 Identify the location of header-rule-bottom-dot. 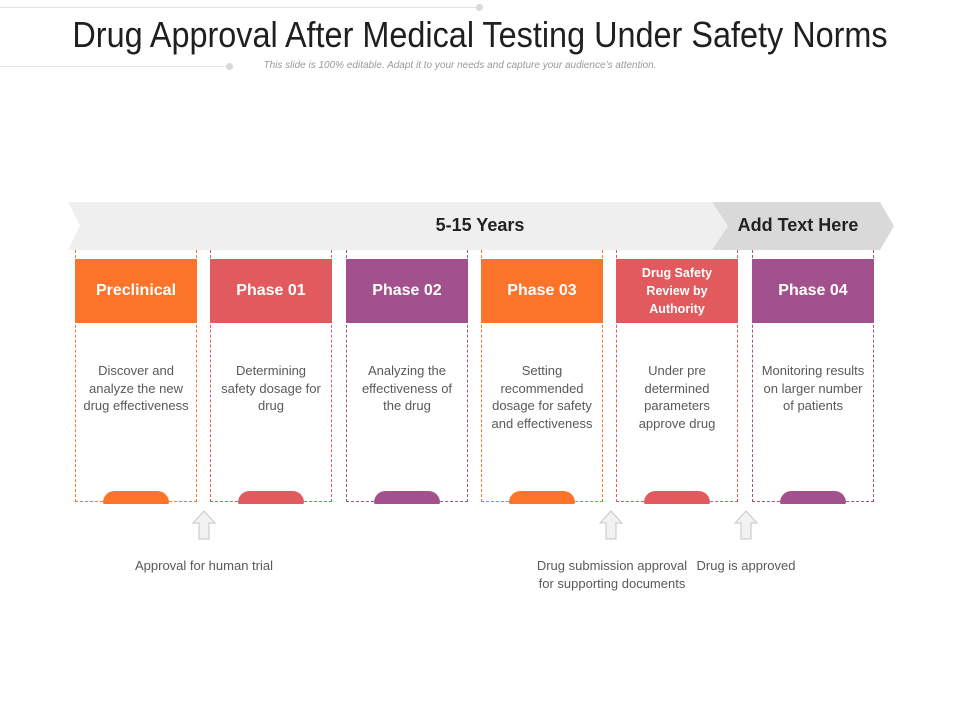
(229, 66).